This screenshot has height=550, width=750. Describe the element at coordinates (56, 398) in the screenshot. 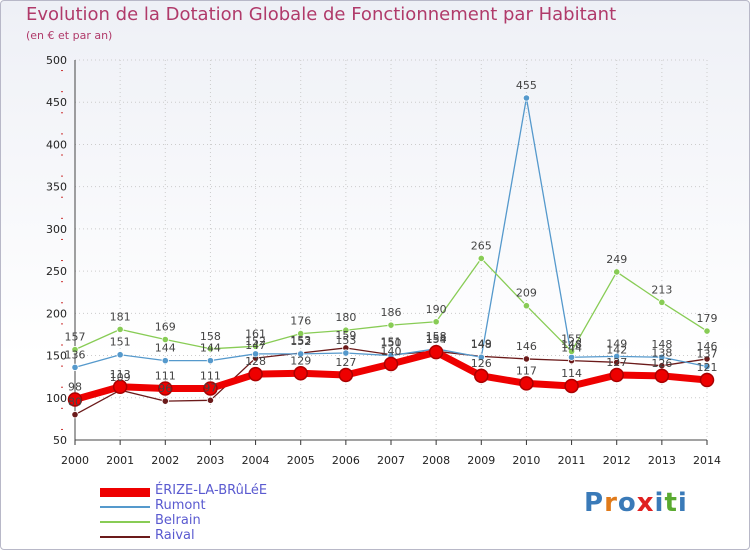

I see `y-tick-label: 100` at that location.